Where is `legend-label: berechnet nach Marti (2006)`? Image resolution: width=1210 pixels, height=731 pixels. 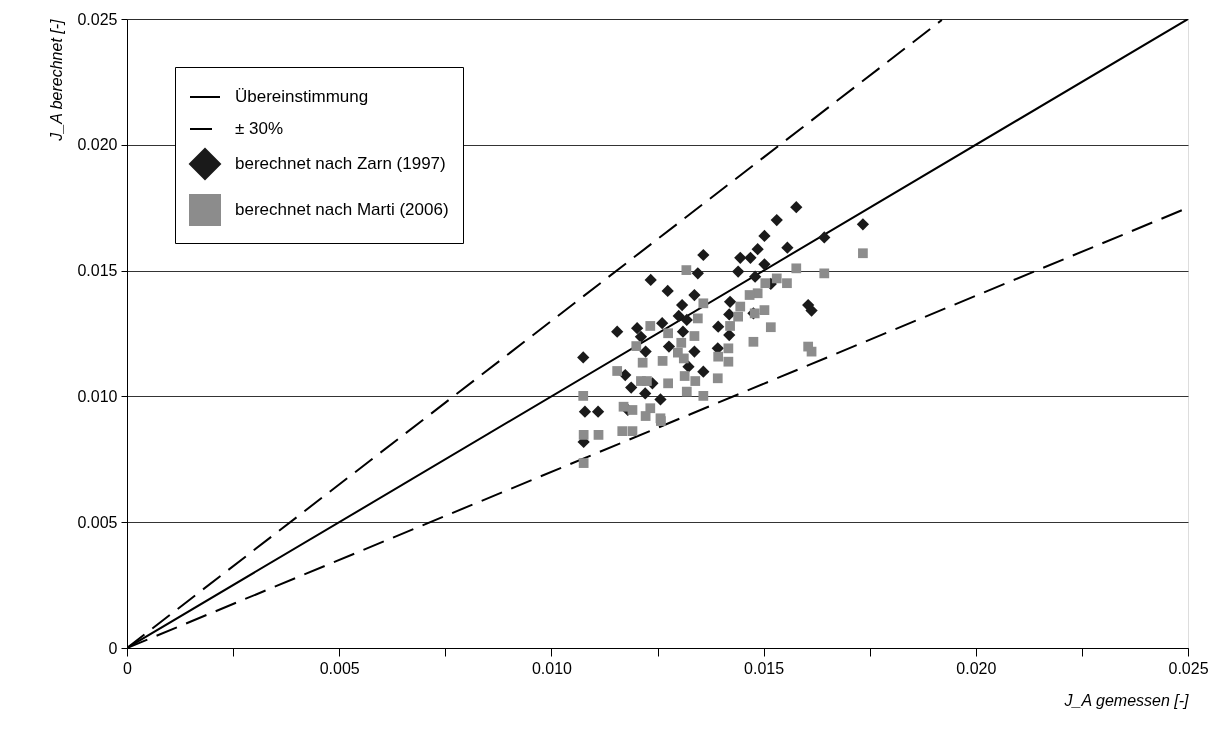
legend-label: berechnet nach Marti (2006) is located at coordinates (342, 209).